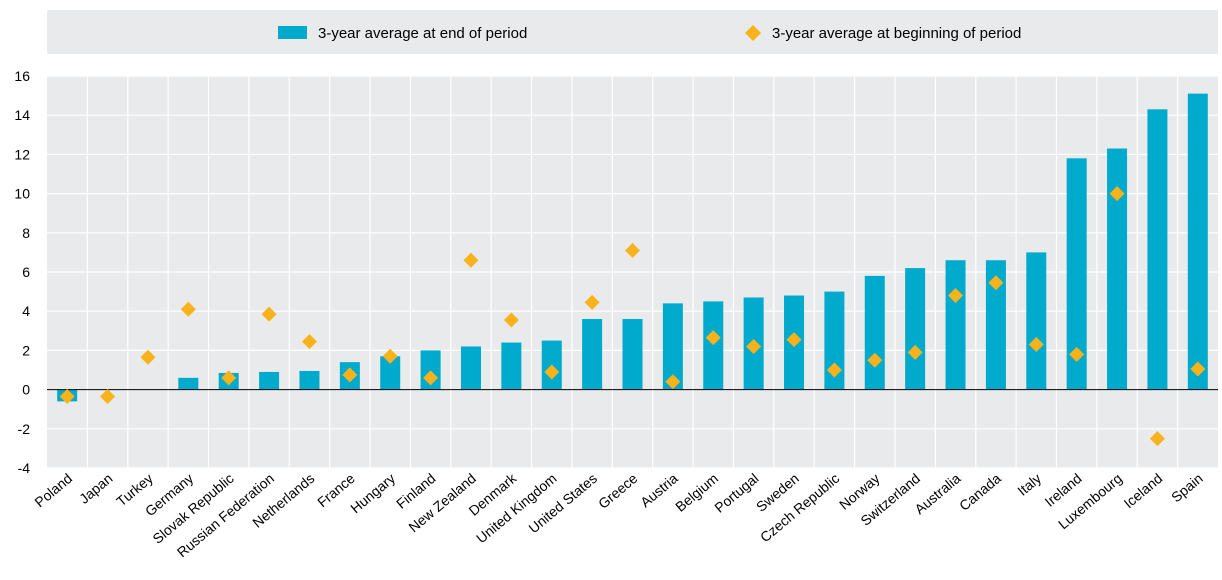 The height and width of the screenshot is (580, 1222). Describe the element at coordinates (188, 309) in the screenshot. I see `diamond-germany` at that location.